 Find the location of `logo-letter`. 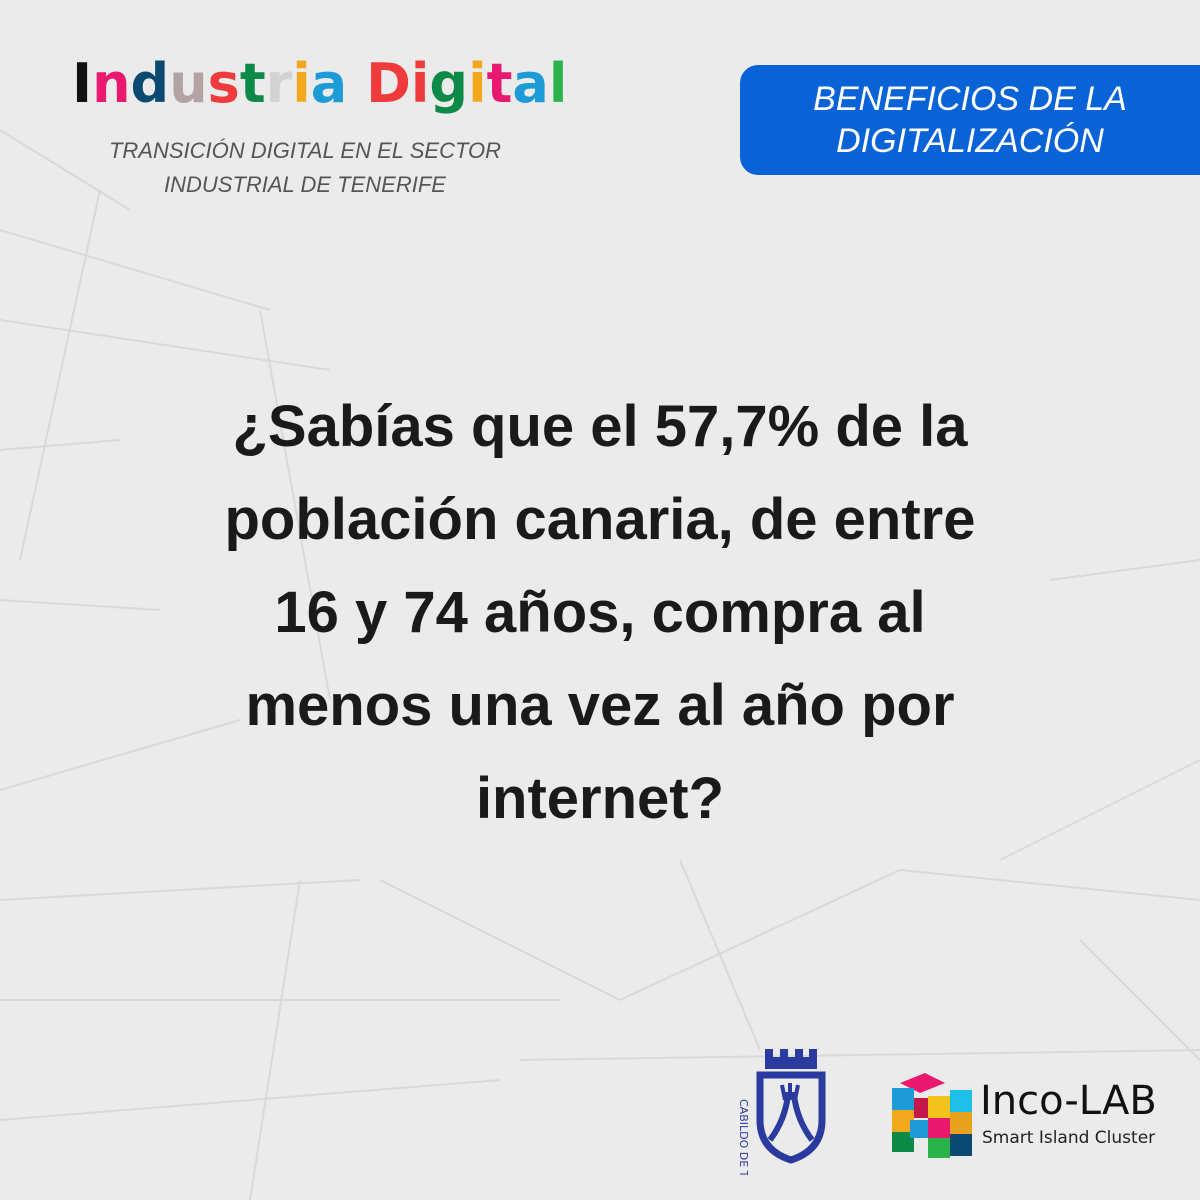

logo-letter is located at coordinates (356, 83).